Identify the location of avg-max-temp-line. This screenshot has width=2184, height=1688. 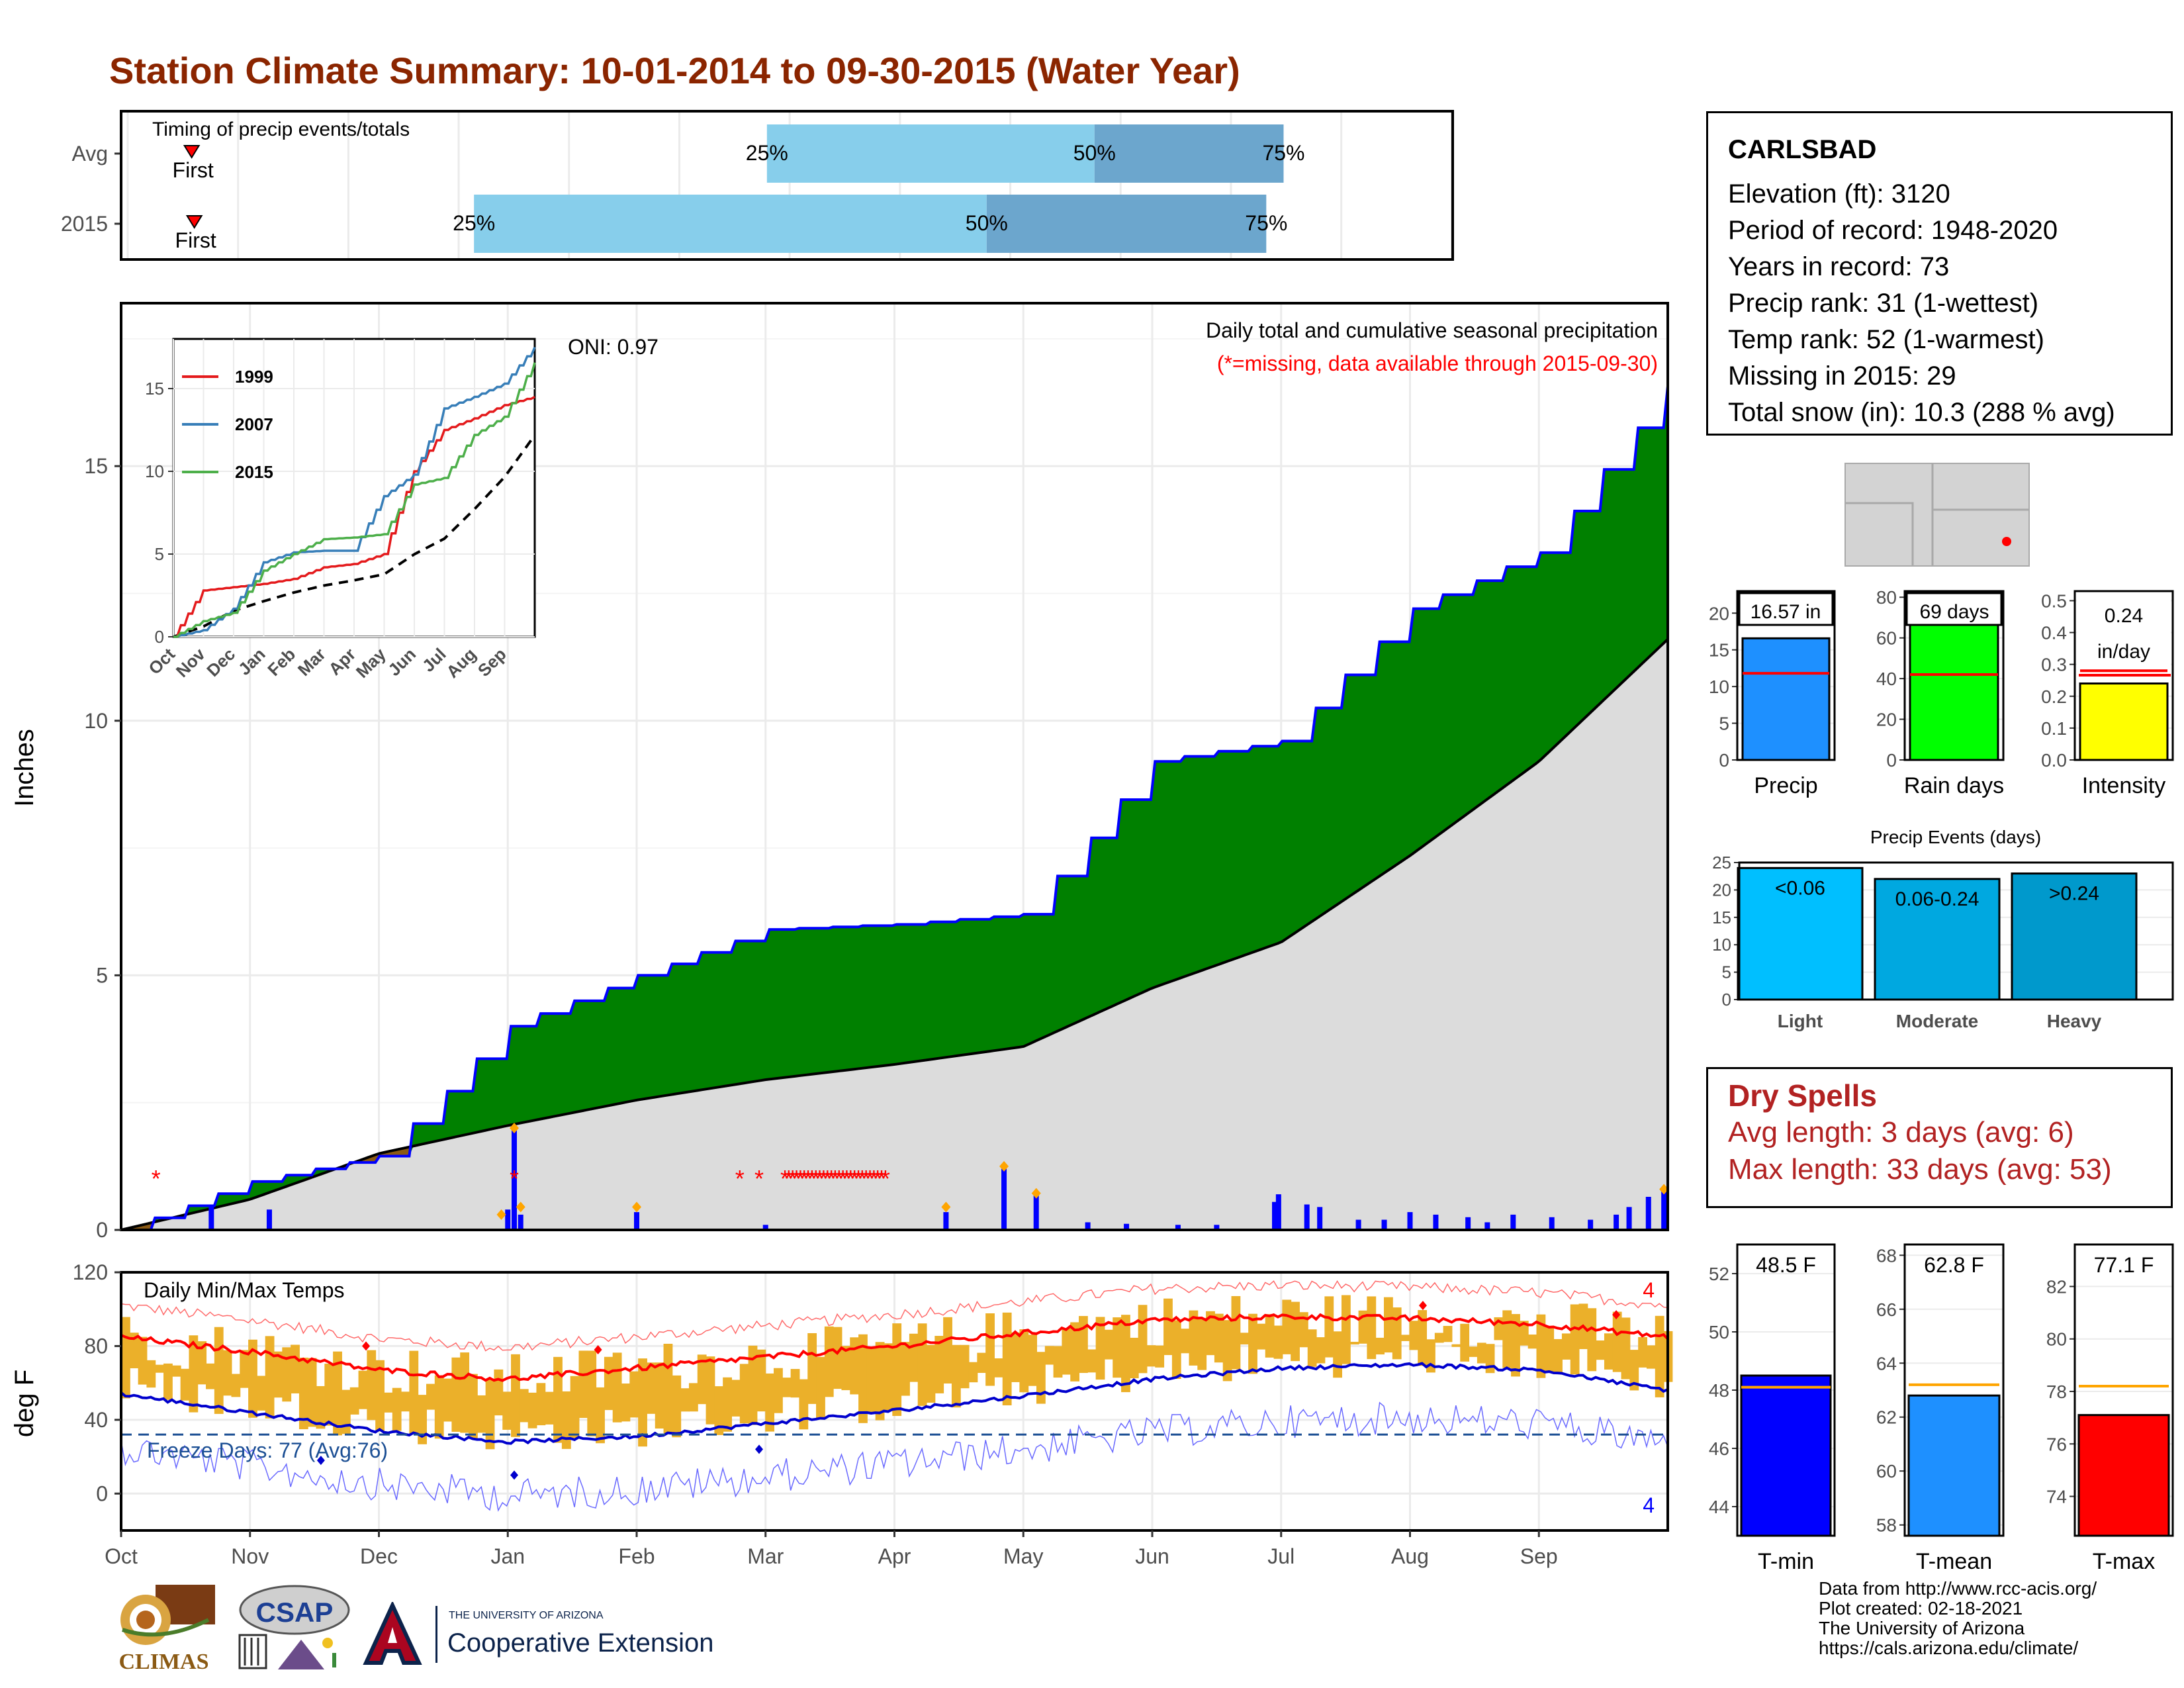
(894, 1347).